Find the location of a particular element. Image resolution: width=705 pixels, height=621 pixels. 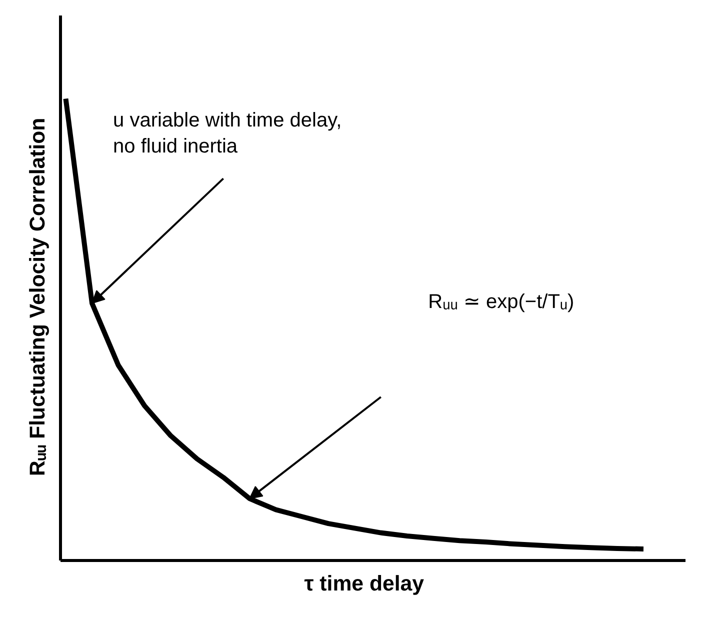

annotation: u variable with time delay, no fluid inertia is located at coordinates (227, 133).